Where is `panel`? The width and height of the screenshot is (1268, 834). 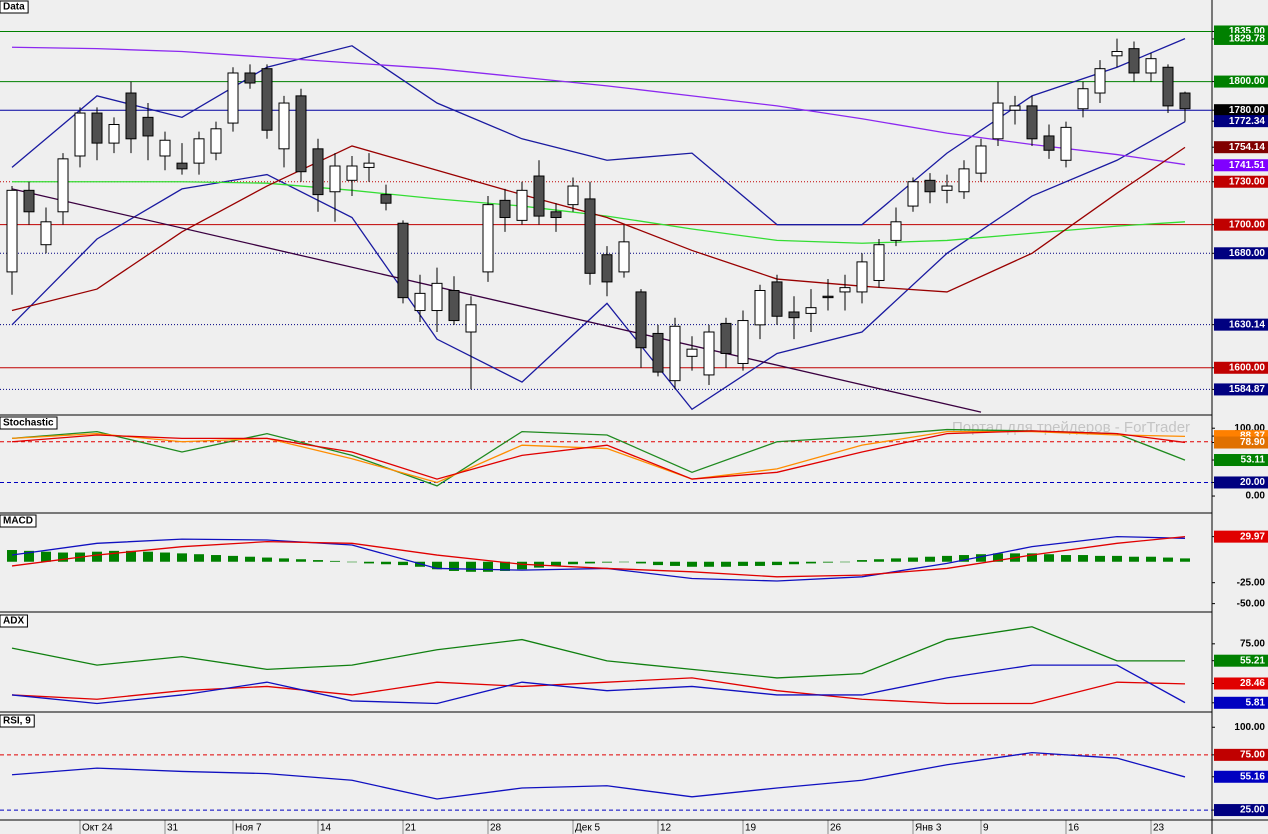 panel is located at coordinates (598, 665).